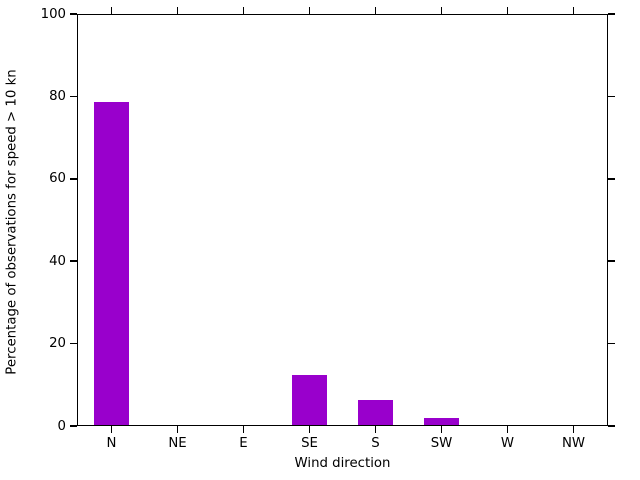 The height and width of the screenshot is (480, 640). Describe the element at coordinates (243, 429) in the screenshot. I see `x-tick-bottom-E` at that location.